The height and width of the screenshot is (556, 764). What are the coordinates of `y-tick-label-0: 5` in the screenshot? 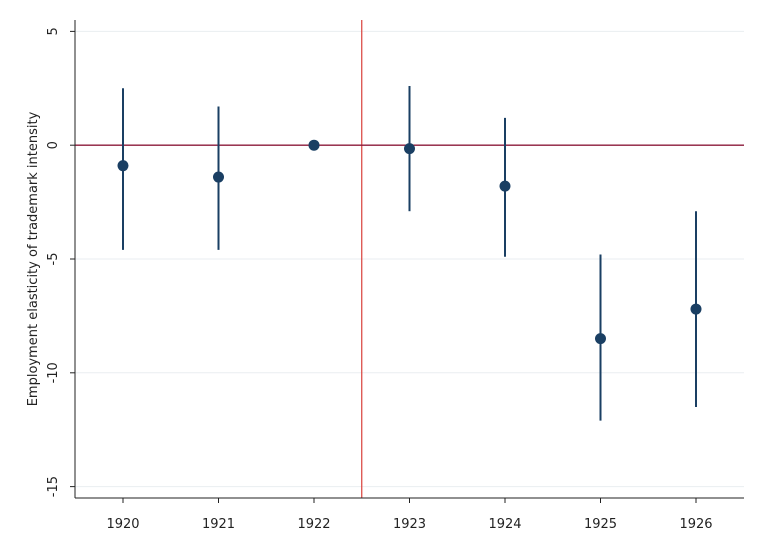 It's located at (53, 31).